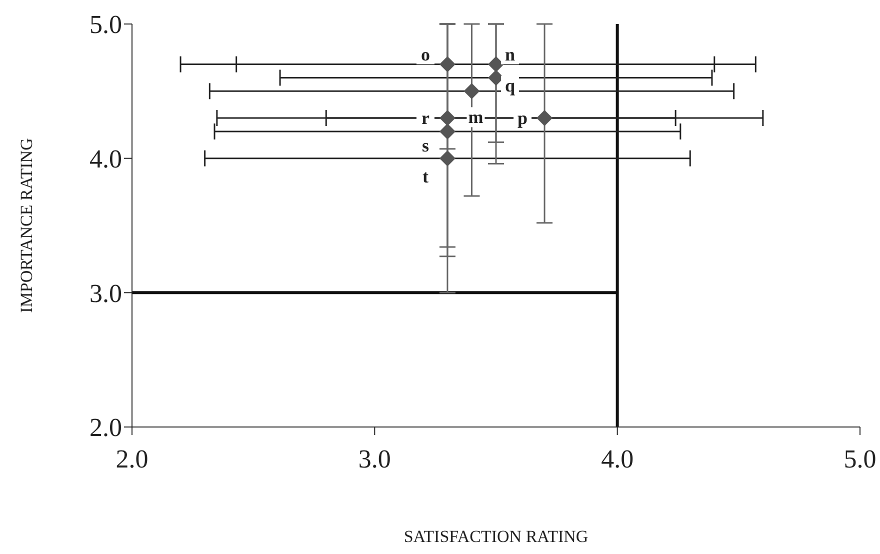  Describe the element at coordinates (374, 459) in the screenshot. I see `x-tick-label: 3.0` at that location.